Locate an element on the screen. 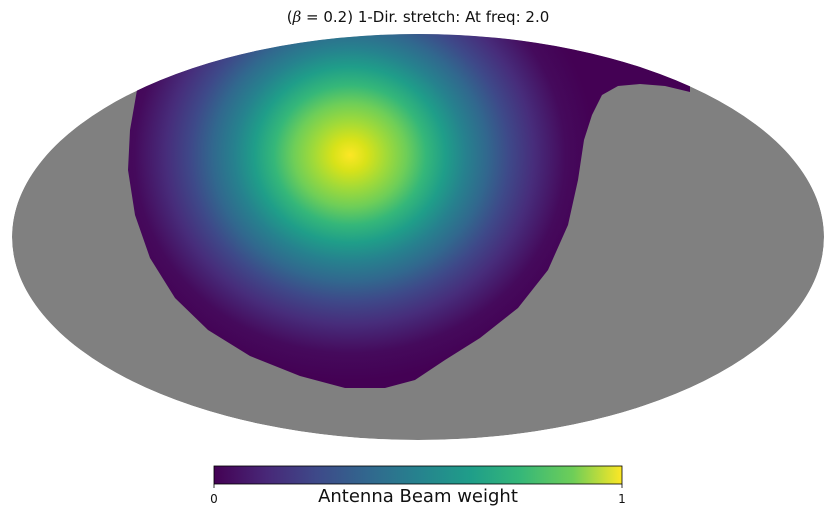  colorbar-tick-label-max: 1 is located at coordinates (622, 499).